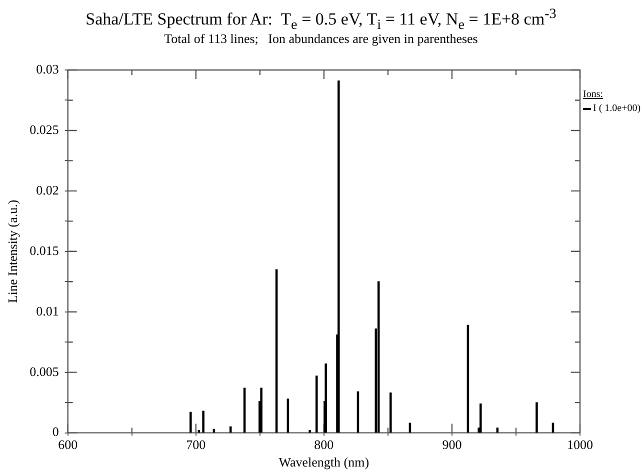  I want to click on legend-title: Ions:, so click(593, 95).